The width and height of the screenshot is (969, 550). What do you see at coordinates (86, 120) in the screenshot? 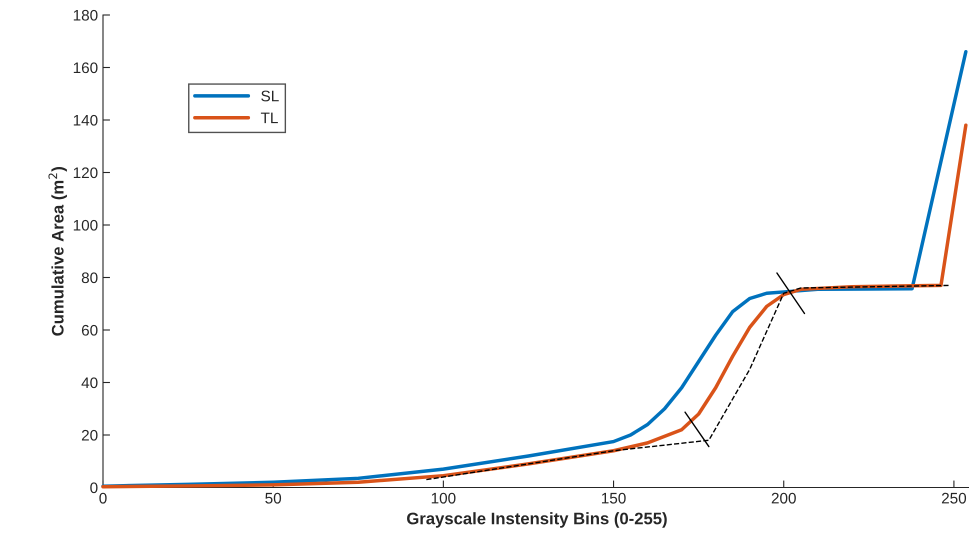
I see `y-tick-label: 140` at bounding box center [86, 120].